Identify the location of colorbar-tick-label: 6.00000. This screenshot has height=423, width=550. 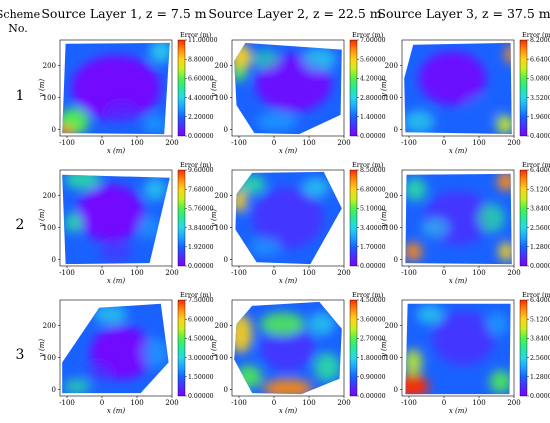
(201, 319).